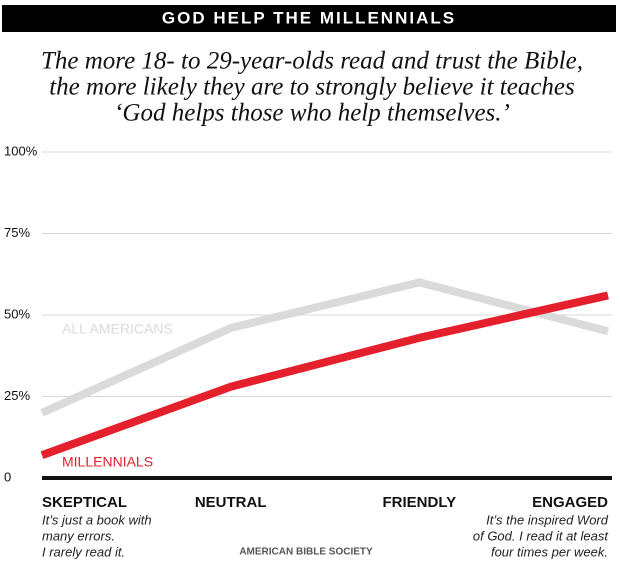 This screenshot has height=569, width=620. I want to click on x-tick-label: FRIENDLY, so click(420, 502).